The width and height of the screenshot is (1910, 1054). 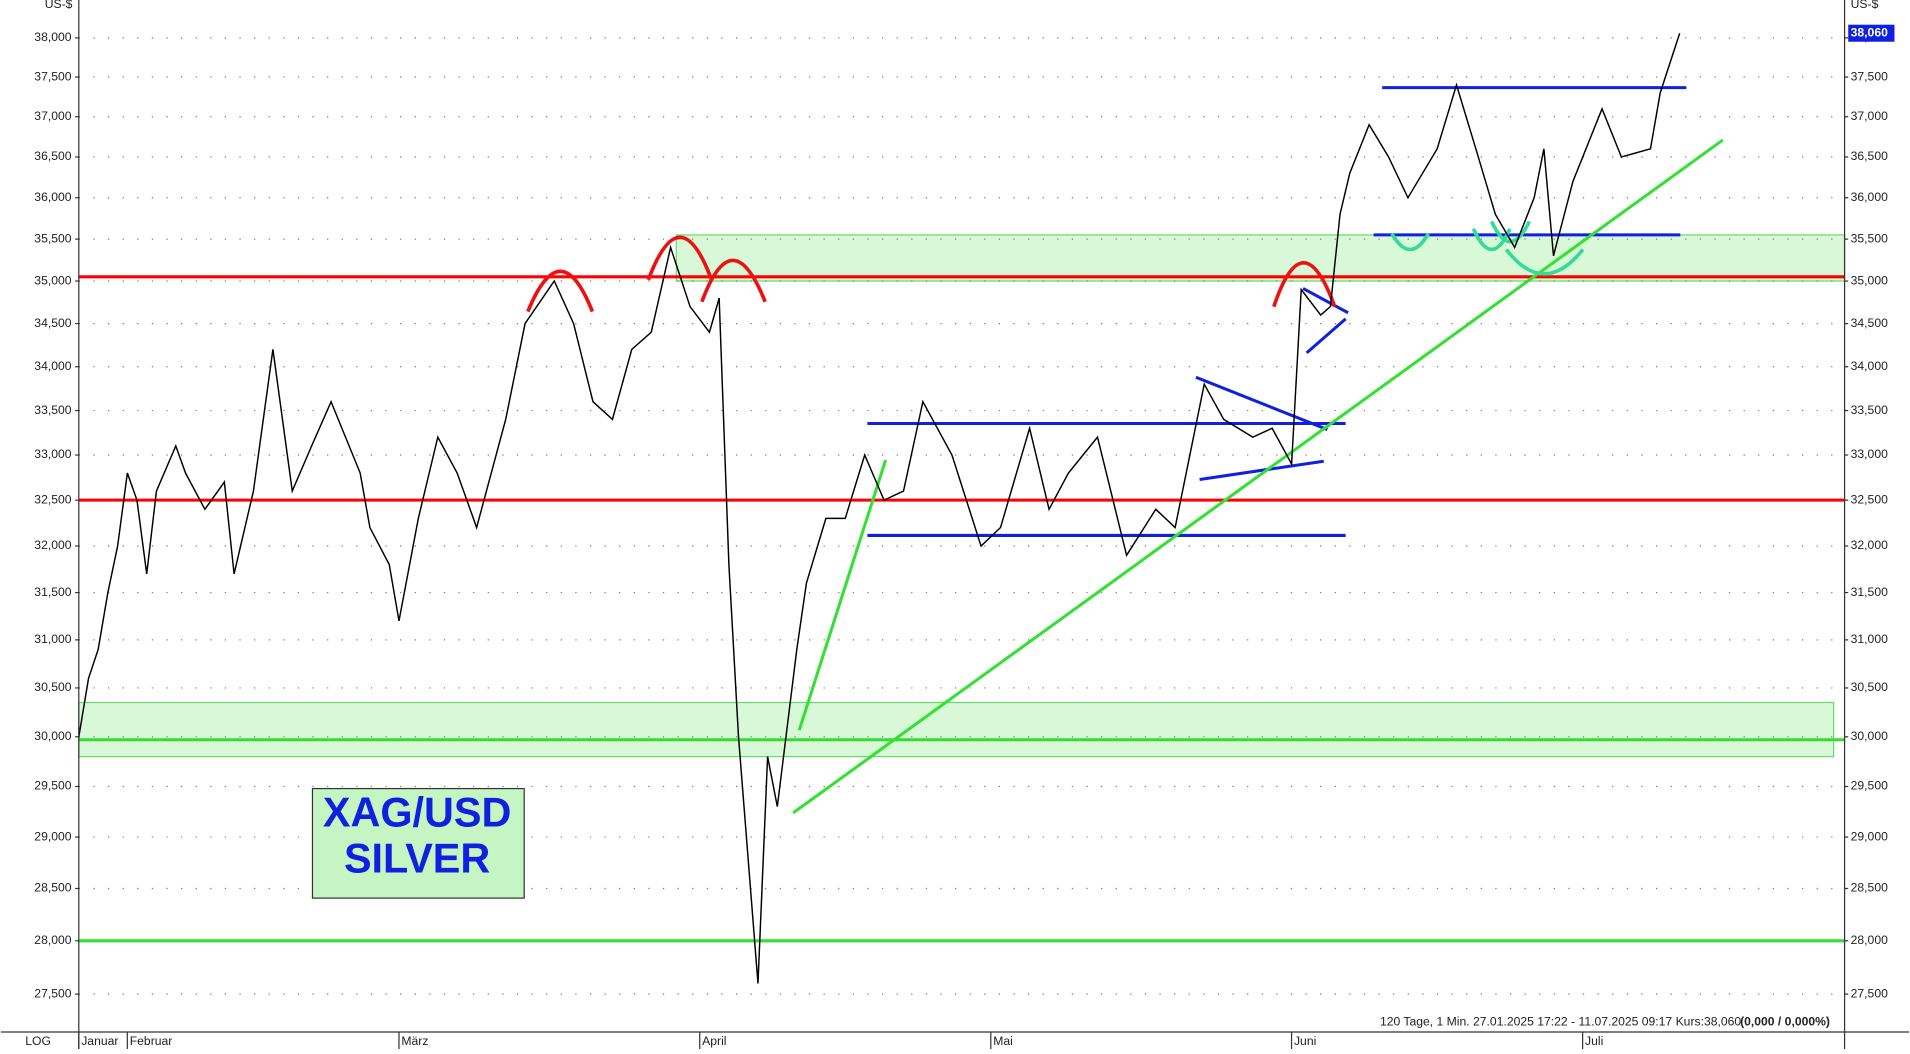 What do you see at coordinates (842, 595) in the screenshot?
I see `trend-line` at bounding box center [842, 595].